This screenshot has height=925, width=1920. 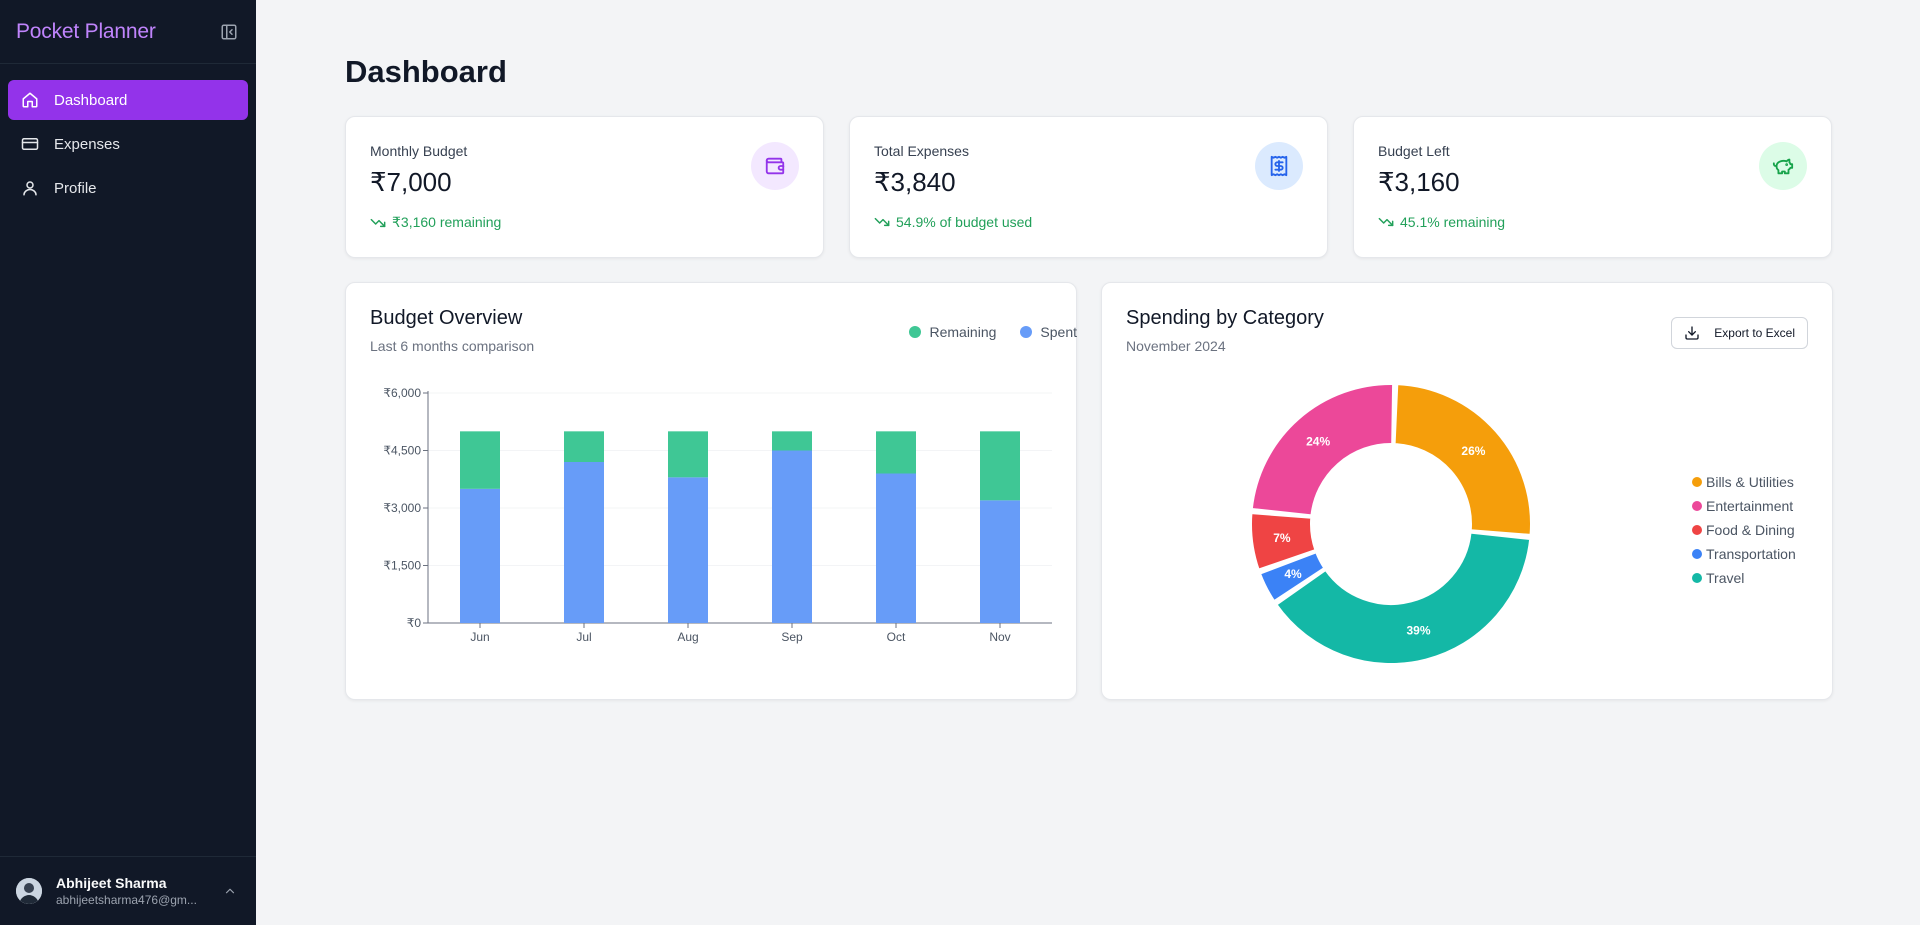 I want to click on stat-sub-text: 45.1% remaining, so click(x=1453, y=222).